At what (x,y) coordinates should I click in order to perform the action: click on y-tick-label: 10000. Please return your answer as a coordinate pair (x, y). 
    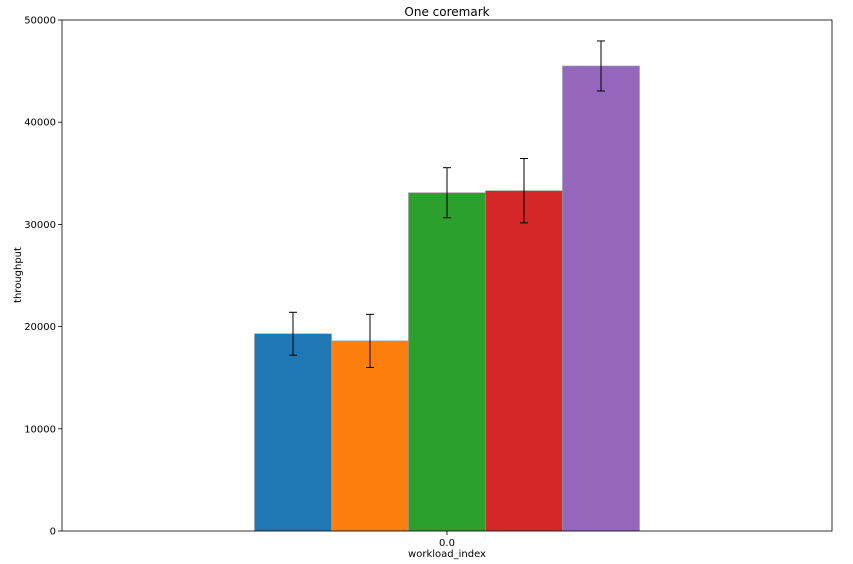
    Looking at the image, I should click on (40, 429).